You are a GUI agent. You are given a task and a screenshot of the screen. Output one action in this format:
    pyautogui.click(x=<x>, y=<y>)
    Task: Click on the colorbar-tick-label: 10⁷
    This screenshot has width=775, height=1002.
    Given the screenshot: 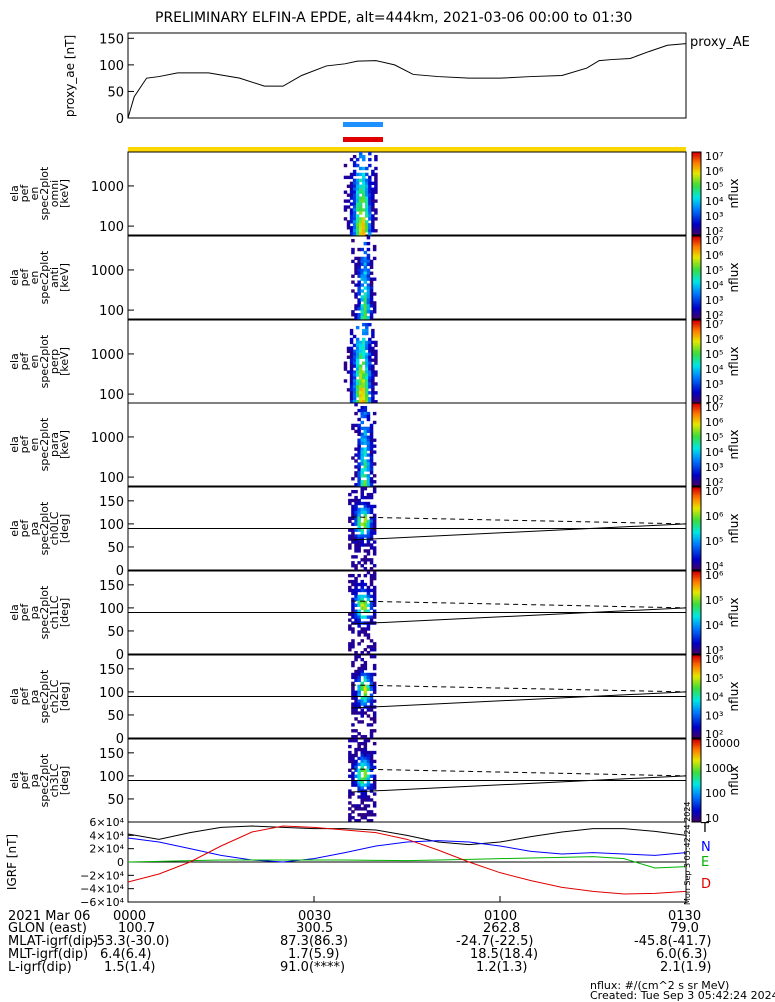 What is the action you would take?
    pyautogui.click(x=714, y=491)
    